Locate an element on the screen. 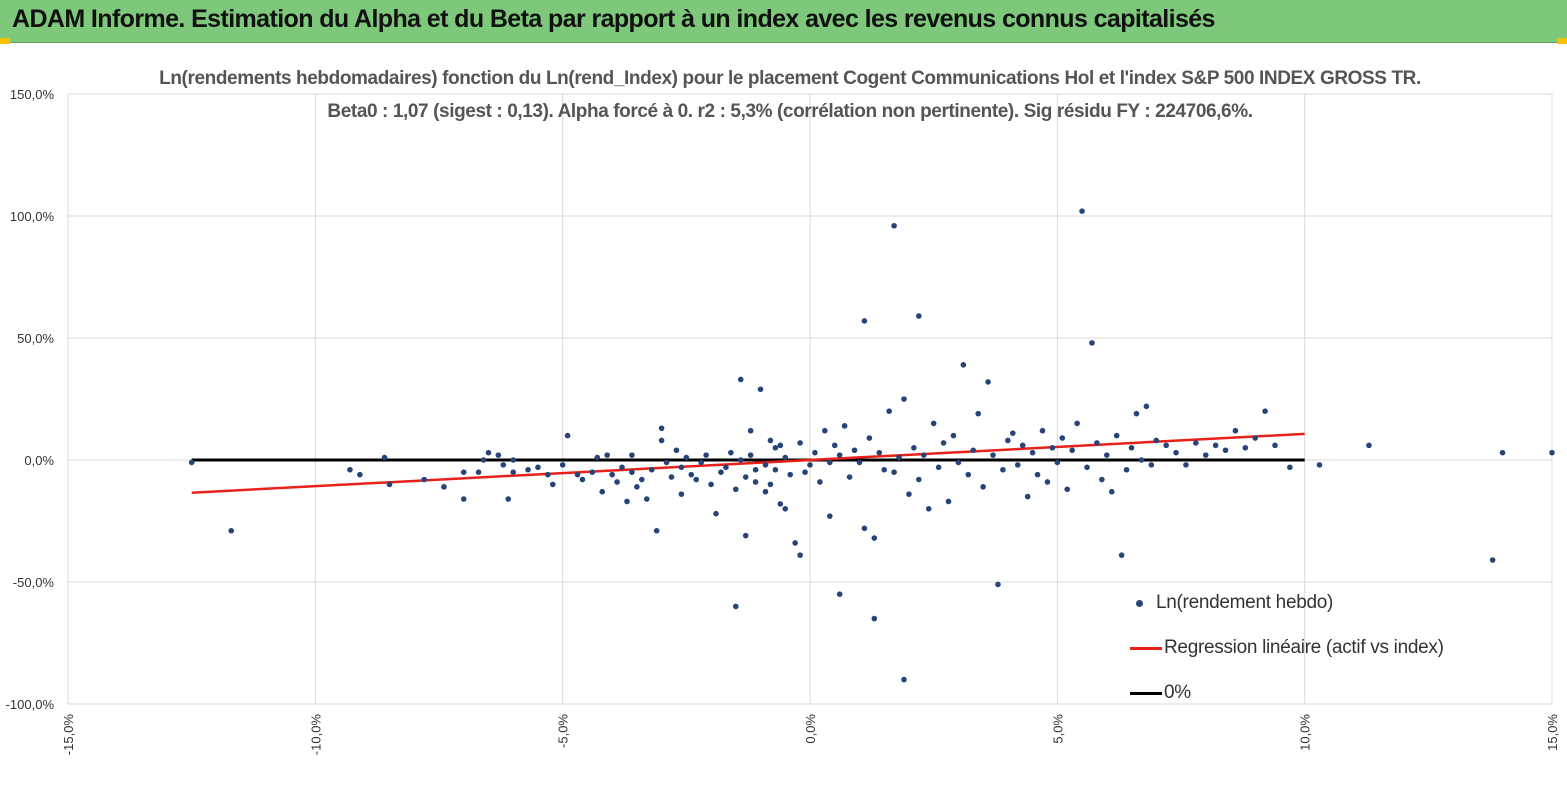  y-tick-label: -50,0% is located at coordinates (34, 582).